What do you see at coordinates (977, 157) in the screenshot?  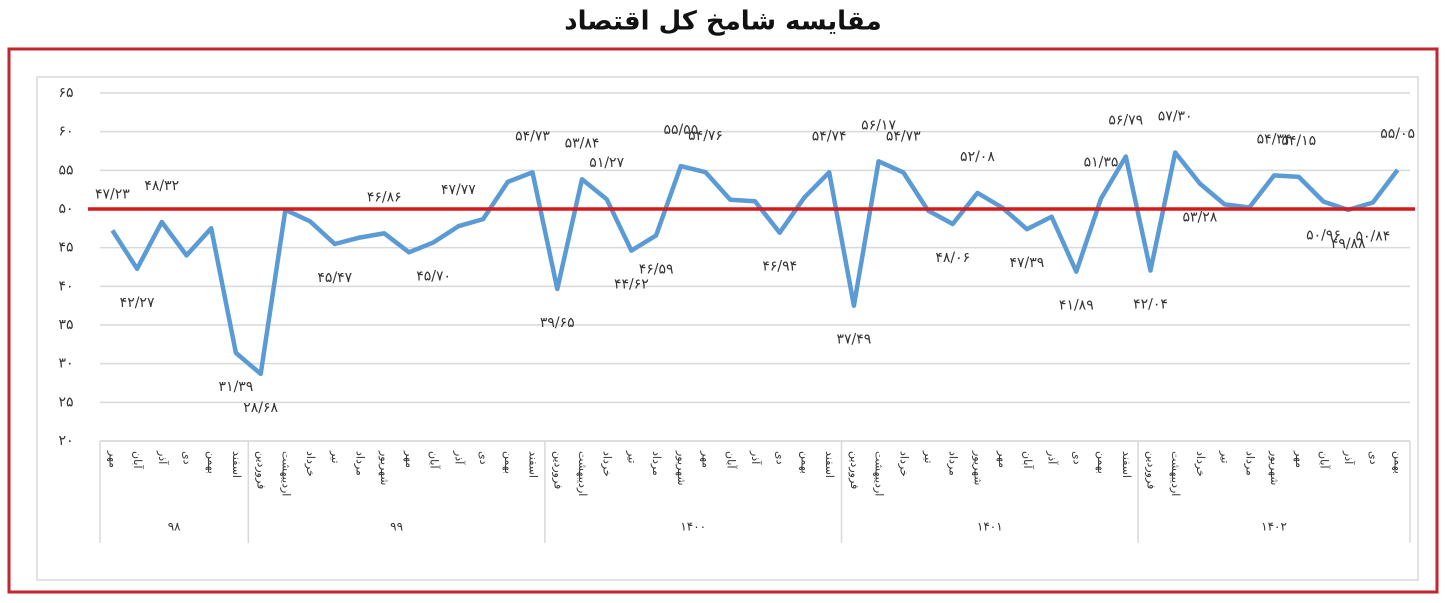 I see `value-label: ۵۲/۰۸` at bounding box center [977, 157].